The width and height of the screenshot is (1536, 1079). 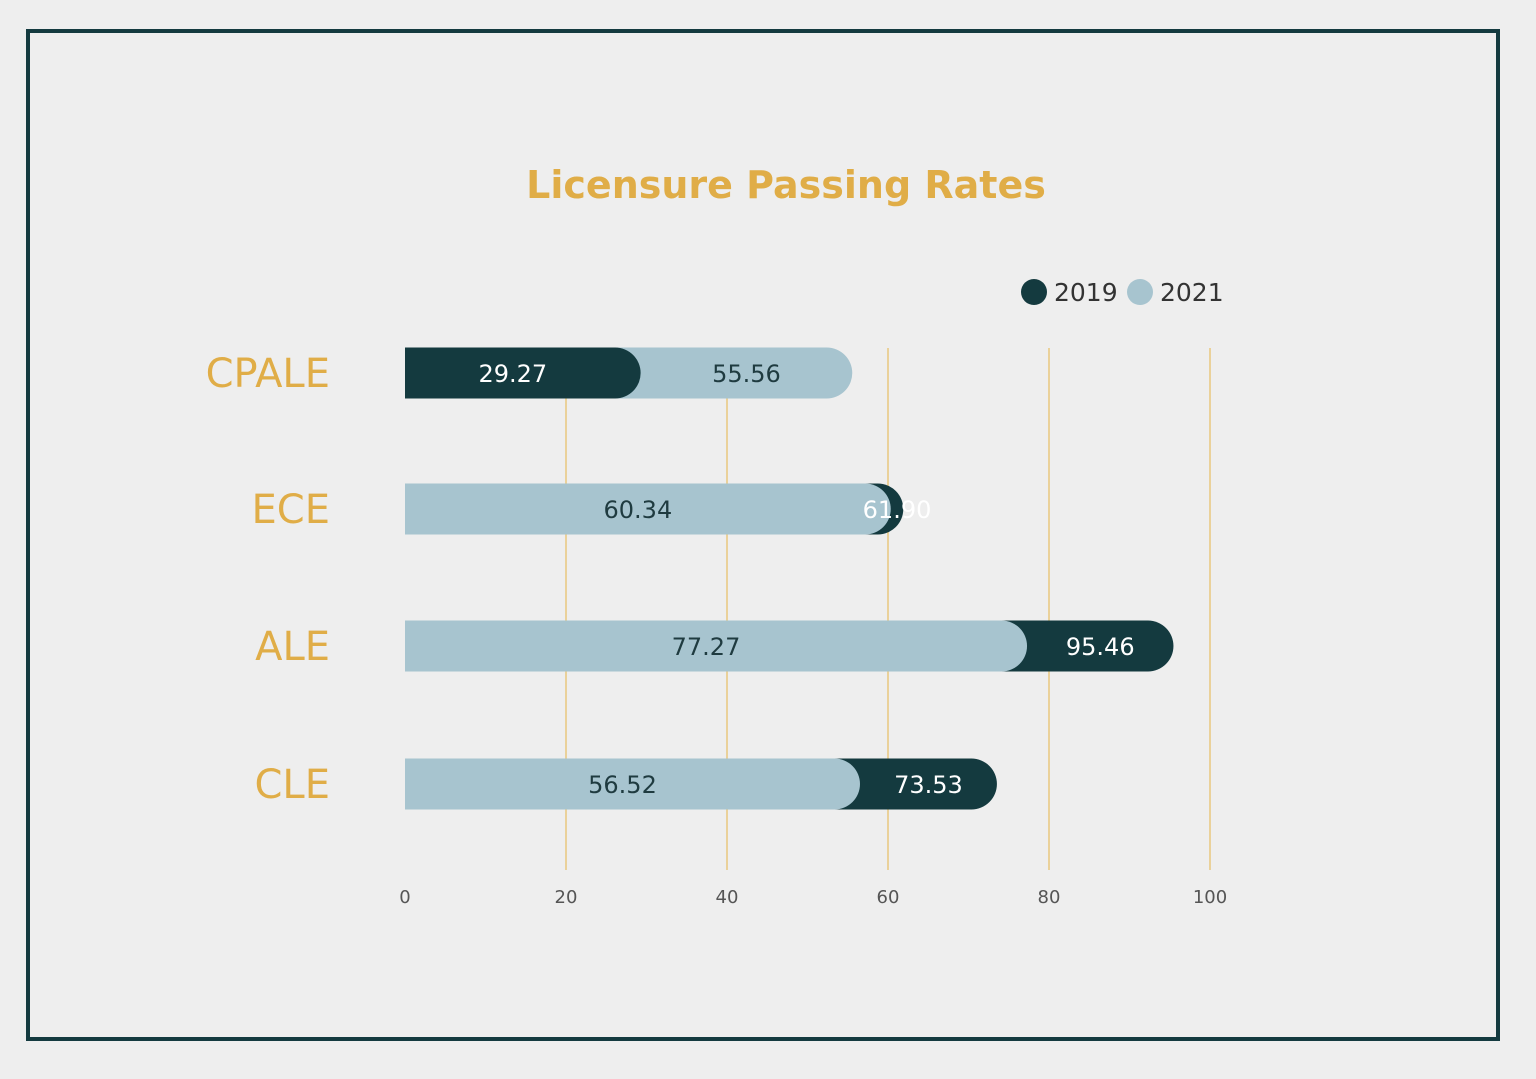 I want to click on category-label-ece: ECE, so click(x=291, y=510).